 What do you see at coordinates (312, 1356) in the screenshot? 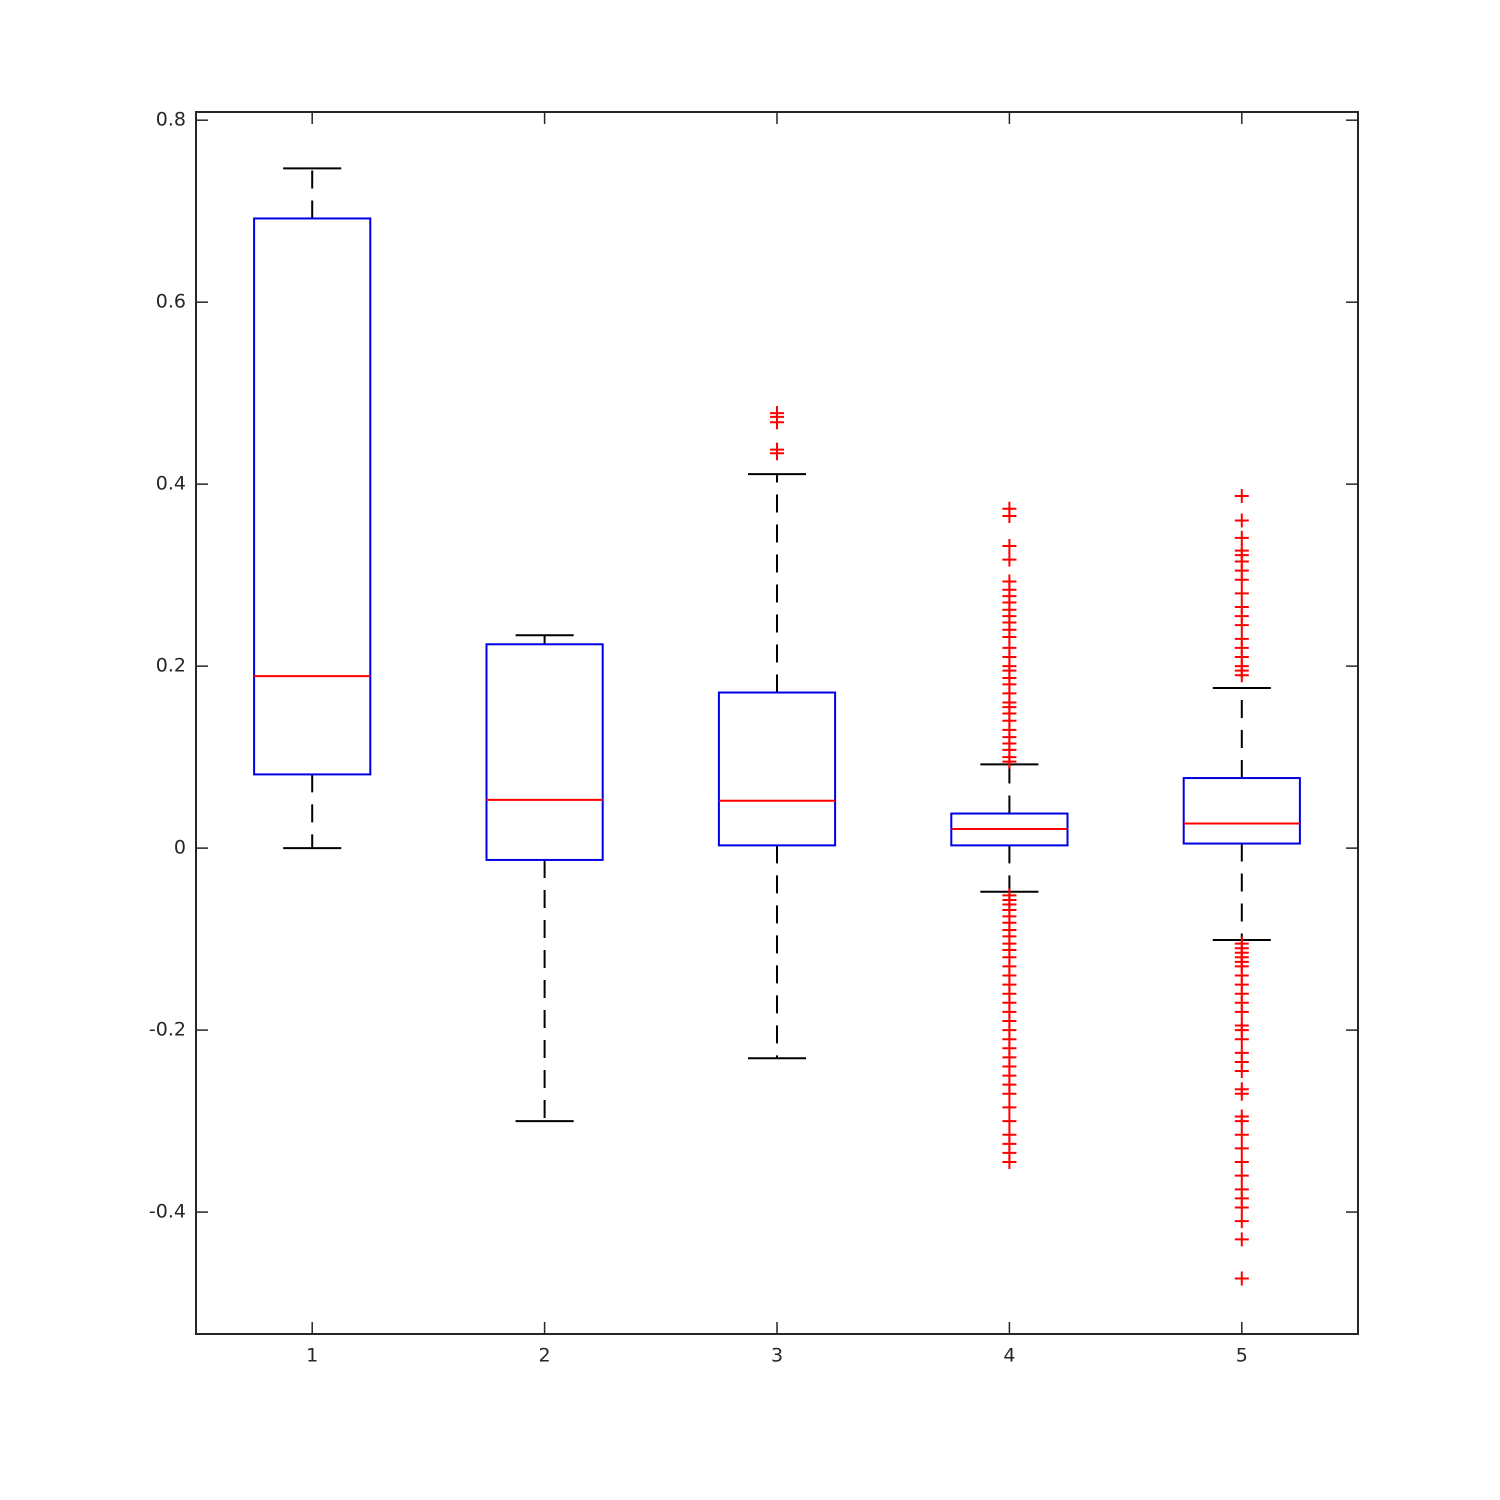
I see `x-tick-label: 1` at bounding box center [312, 1356].